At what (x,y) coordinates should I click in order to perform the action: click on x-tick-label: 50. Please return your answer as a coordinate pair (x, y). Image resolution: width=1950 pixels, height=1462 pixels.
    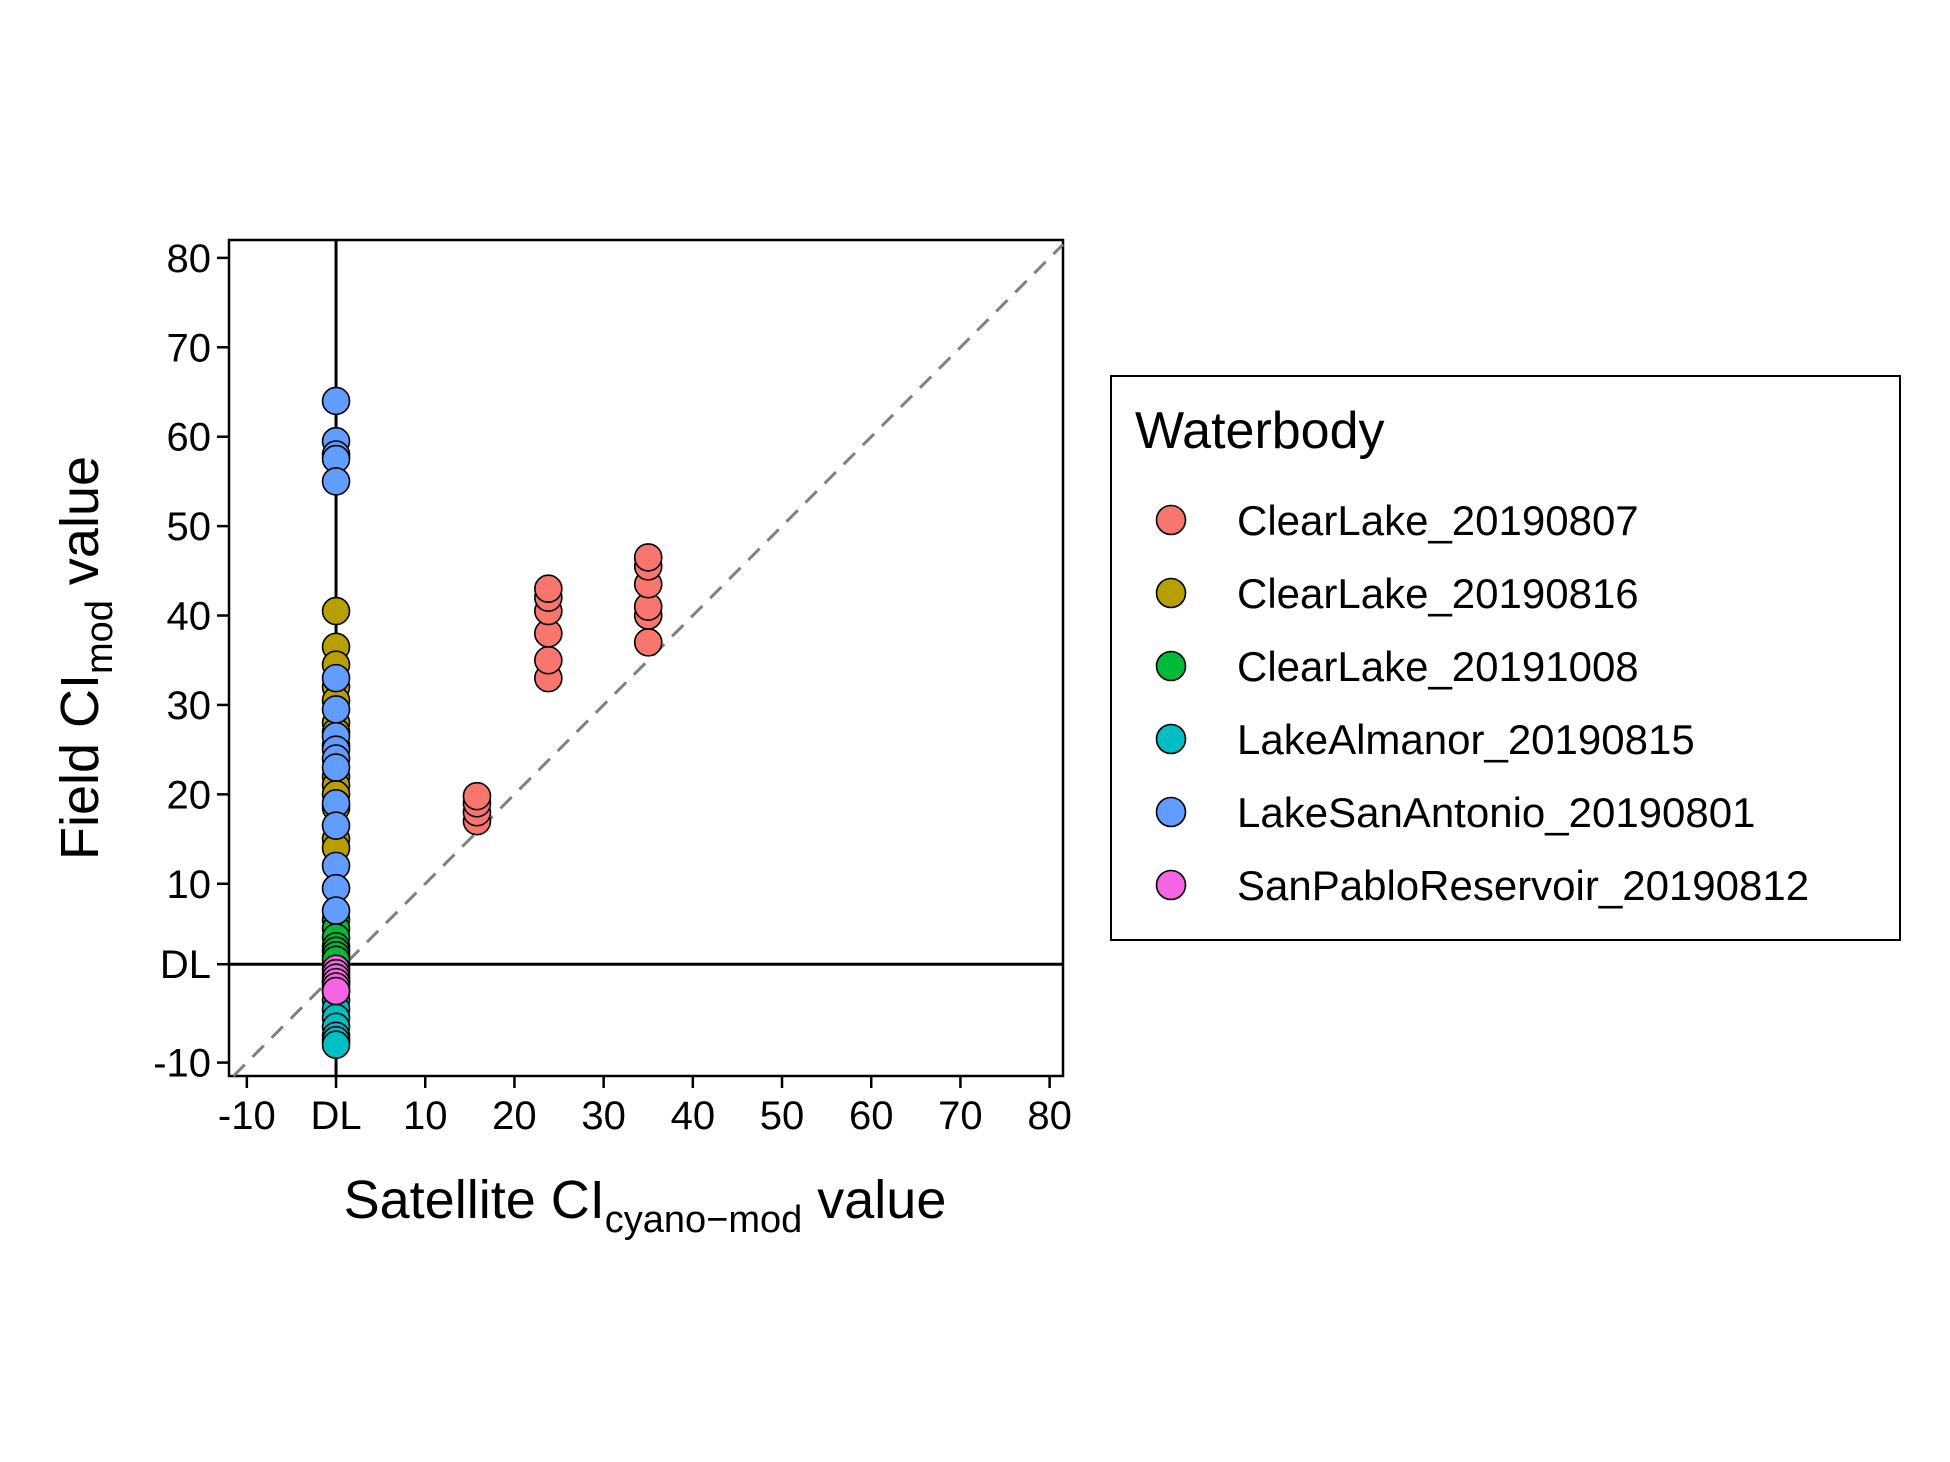
    Looking at the image, I should click on (782, 1116).